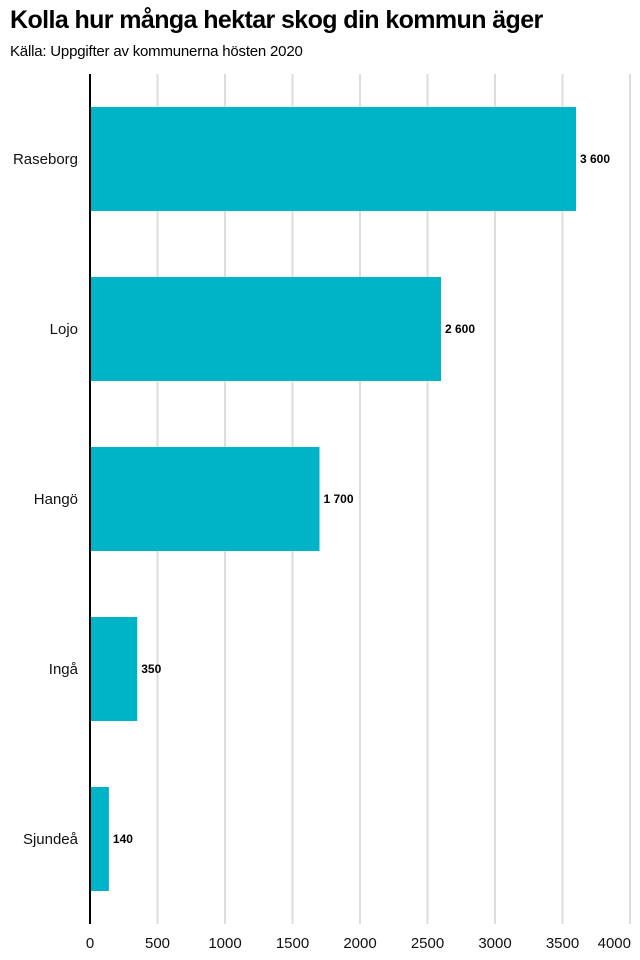  I want to click on x-tick-label-1000: 1000, so click(224, 943).